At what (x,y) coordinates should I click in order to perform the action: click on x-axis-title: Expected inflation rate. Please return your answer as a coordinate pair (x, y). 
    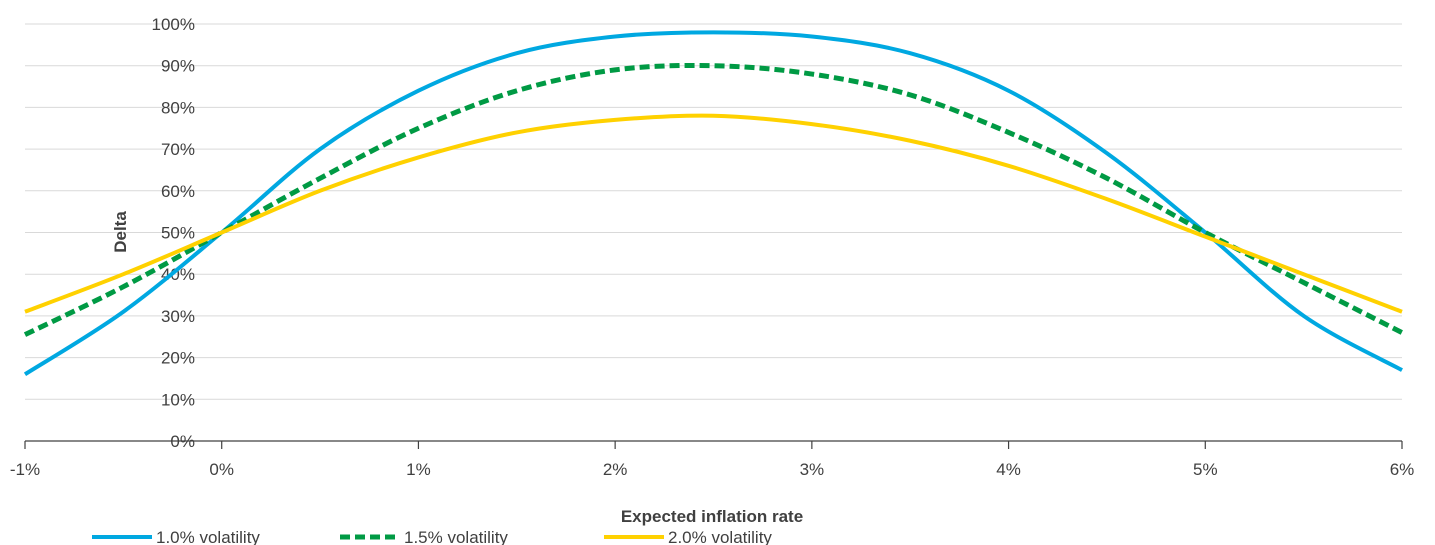
    Looking at the image, I should click on (712, 516).